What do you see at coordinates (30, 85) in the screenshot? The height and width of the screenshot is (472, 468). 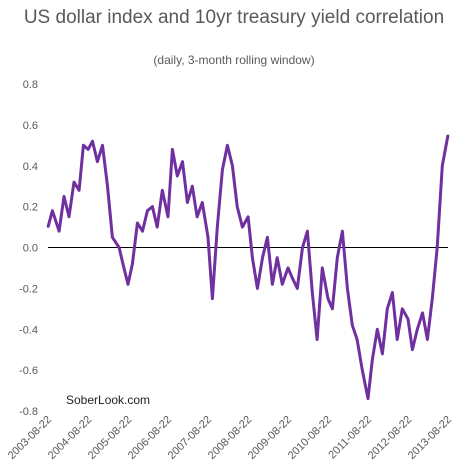 I see `y-tick-label: 0.8` at bounding box center [30, 85].